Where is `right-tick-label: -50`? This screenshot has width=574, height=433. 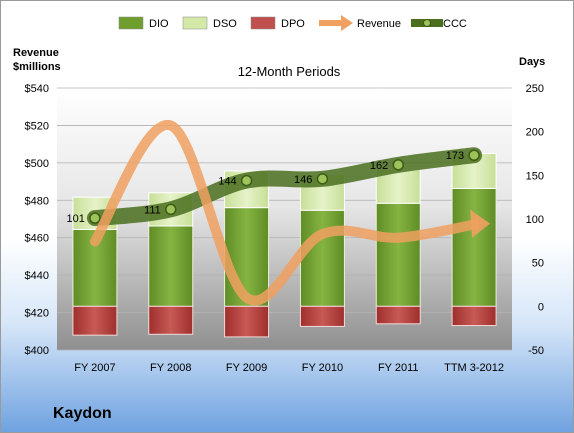 right-tick-label: -50 is located at coordinates (536, 351).